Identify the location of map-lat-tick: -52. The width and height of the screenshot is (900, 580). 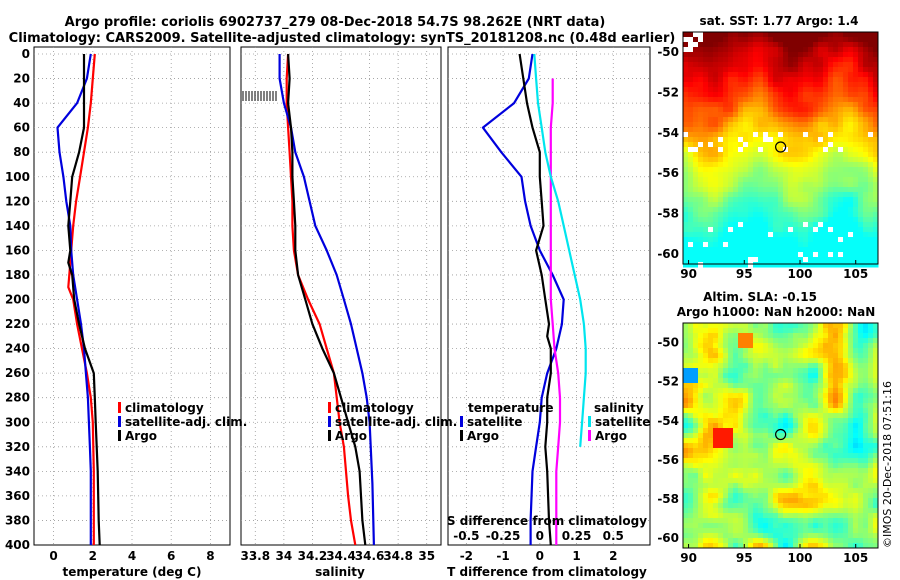
(668, 382).